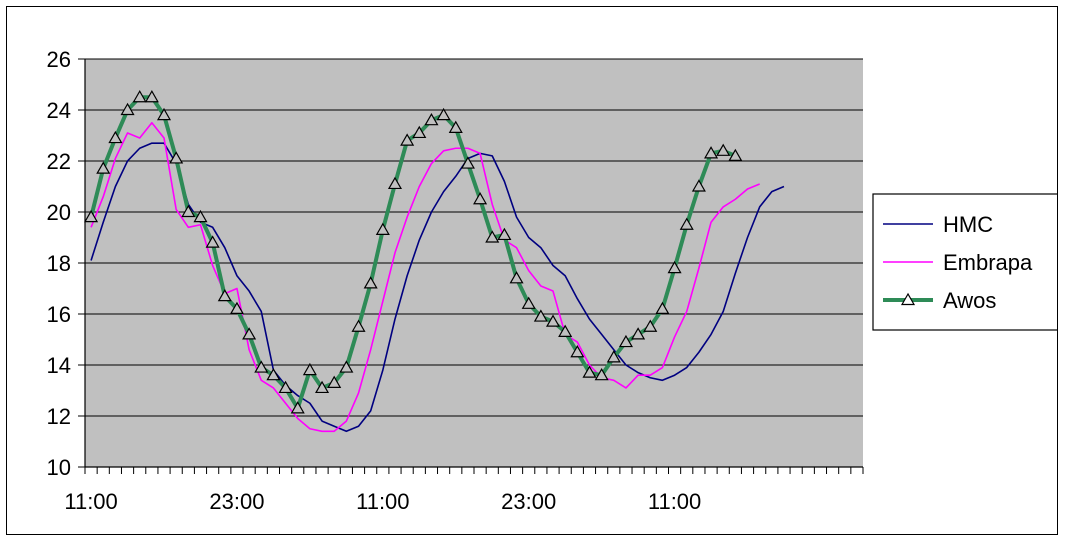 The image size is (1065, 541). Describe the element at coordinates (988, 262) in the screenshot. I see `legend-label: Embrapa` at that location.